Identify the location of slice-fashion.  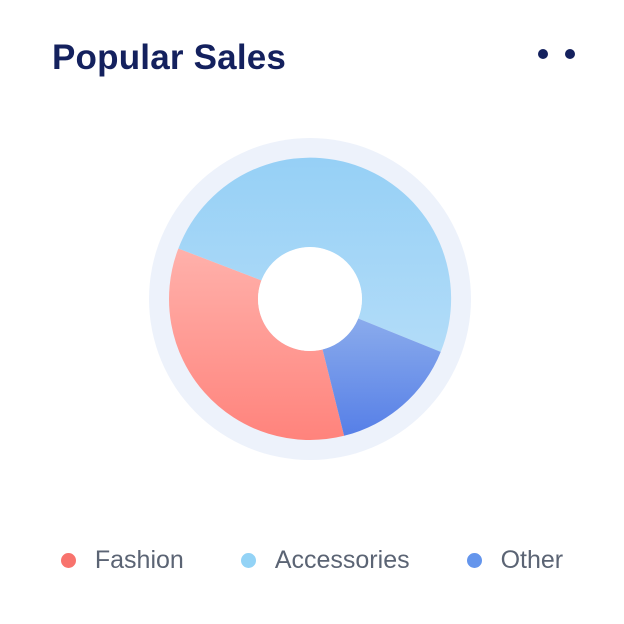
(257, 344).